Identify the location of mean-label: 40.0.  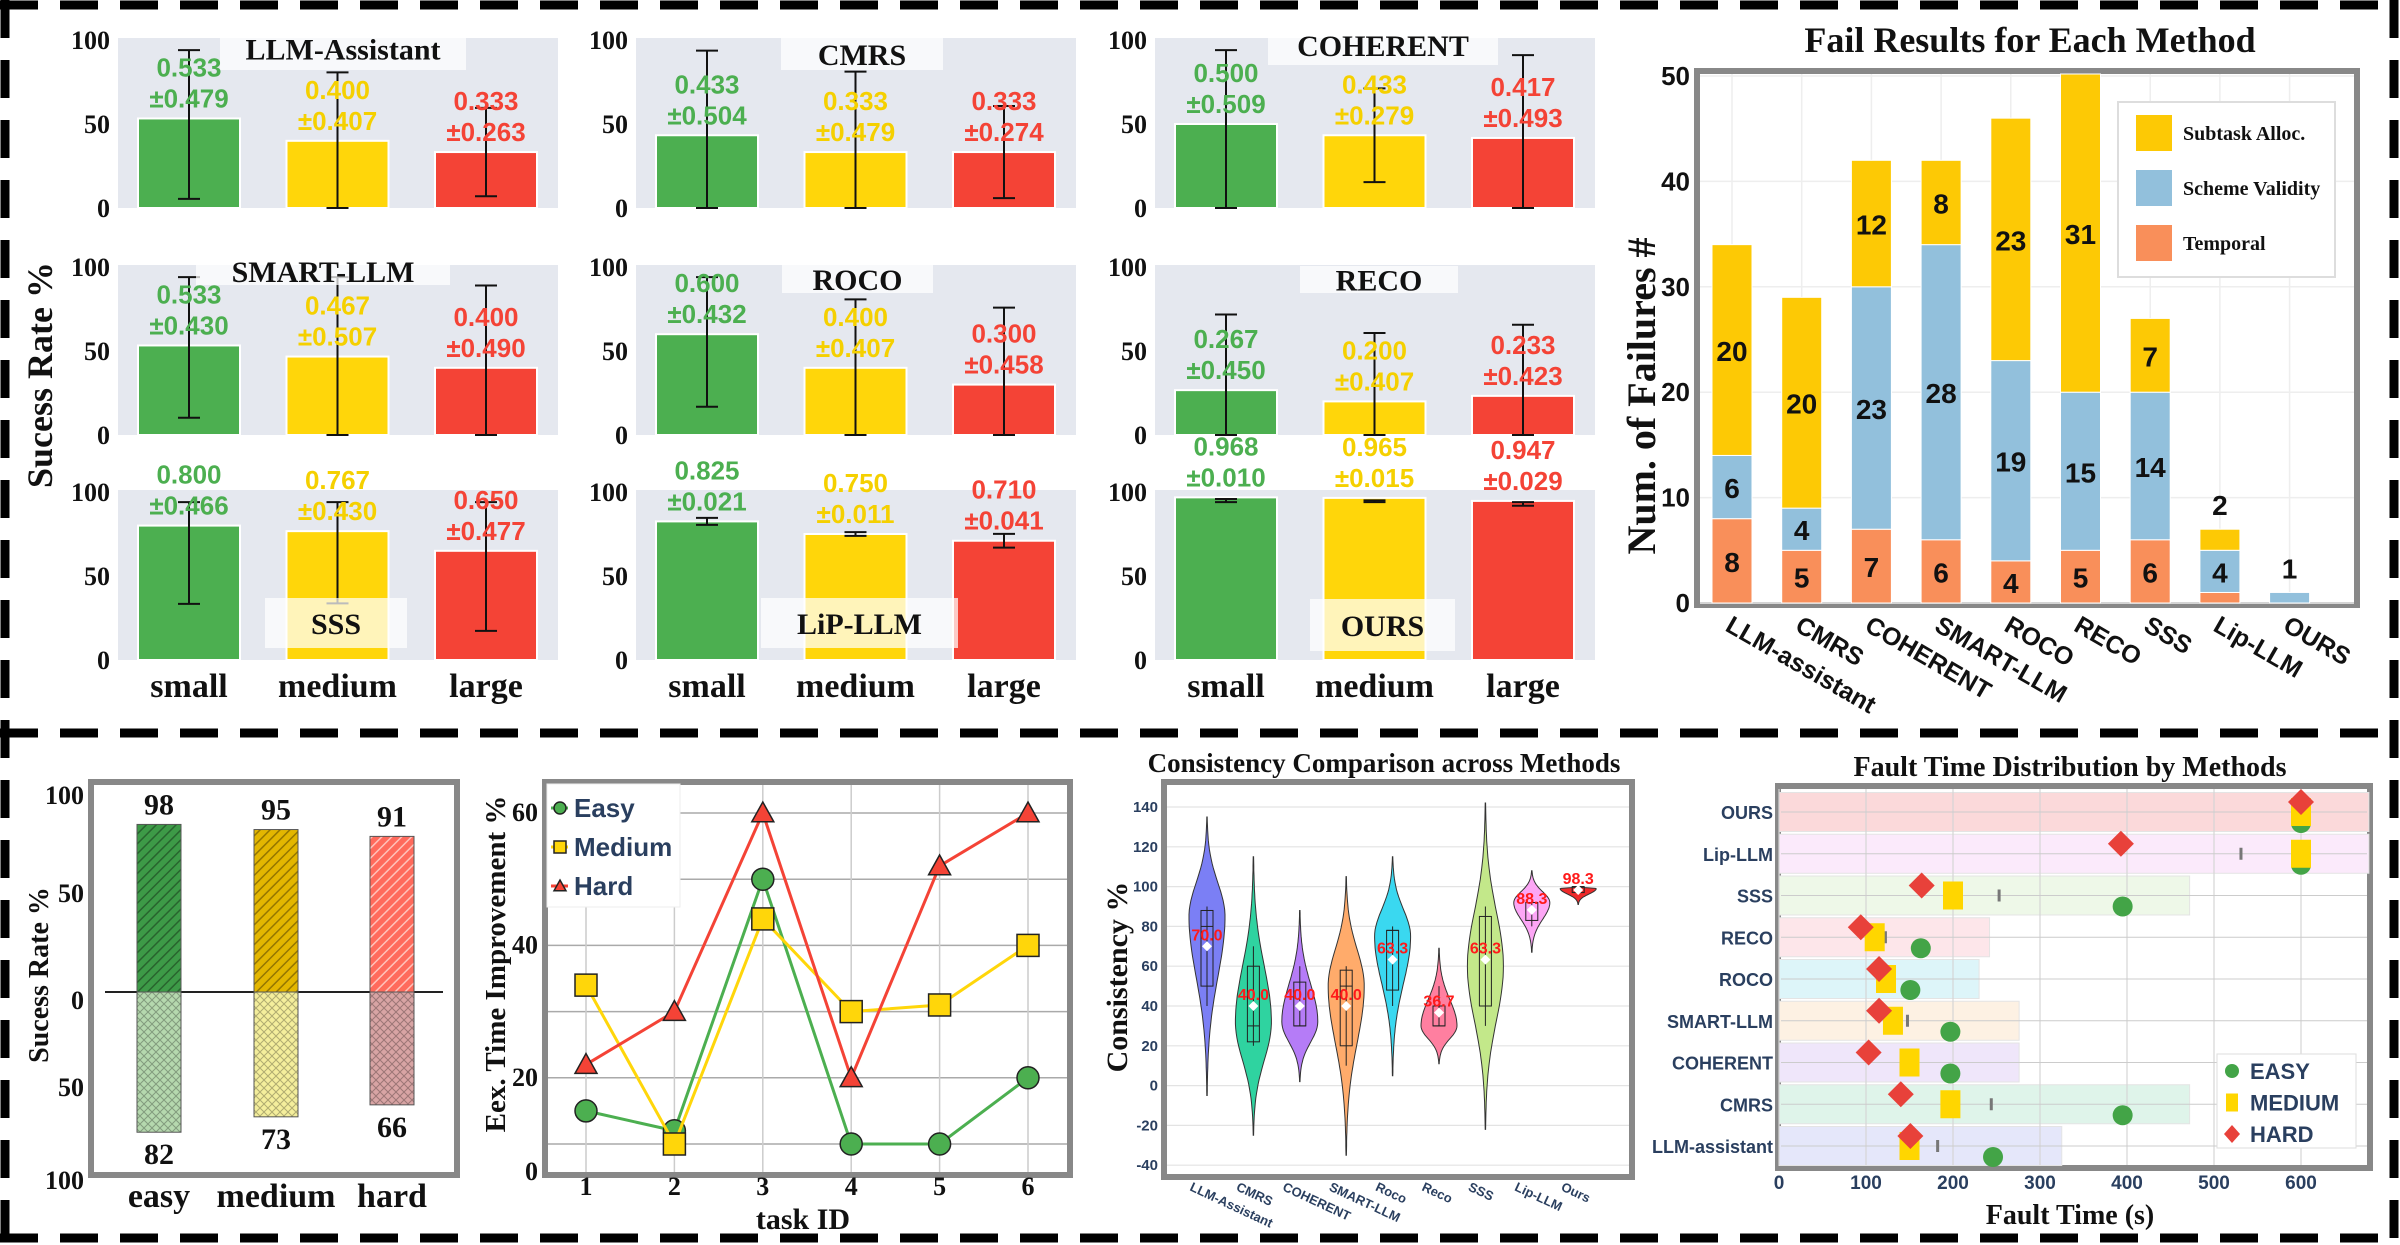
(1253, 995).